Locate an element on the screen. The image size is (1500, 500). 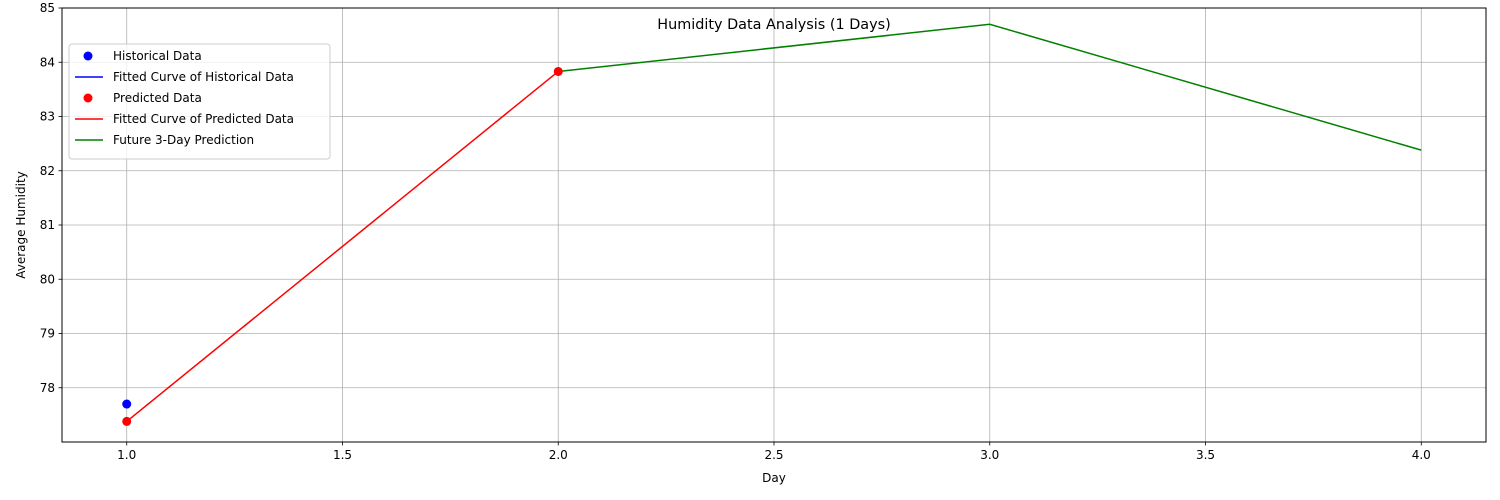
chart-title: Humidity Data Analysis (1 Days) is located at coordinates (774, 25).